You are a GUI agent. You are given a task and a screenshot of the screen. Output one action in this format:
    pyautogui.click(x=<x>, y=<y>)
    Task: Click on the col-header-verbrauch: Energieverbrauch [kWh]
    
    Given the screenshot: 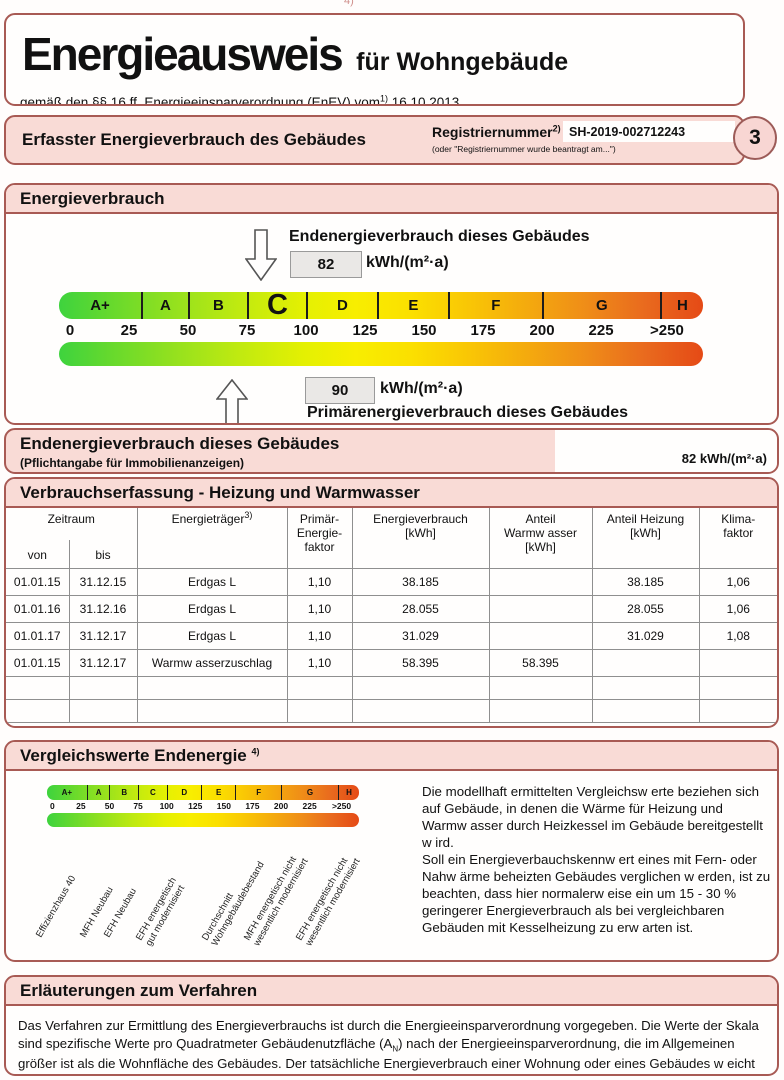 What is the action you would take?
    pyautogui.click(x=421, y=538)
    